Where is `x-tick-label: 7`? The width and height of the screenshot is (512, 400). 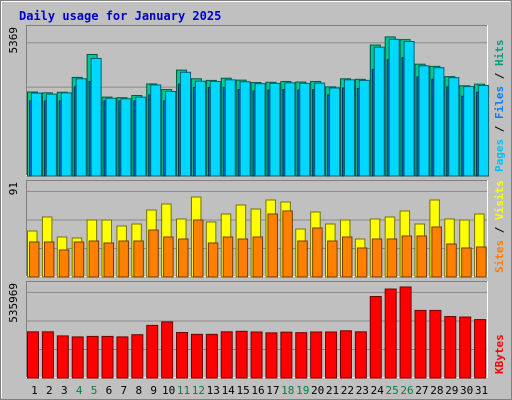
x-tick-label: 7 is located at coordinates (124, 390).